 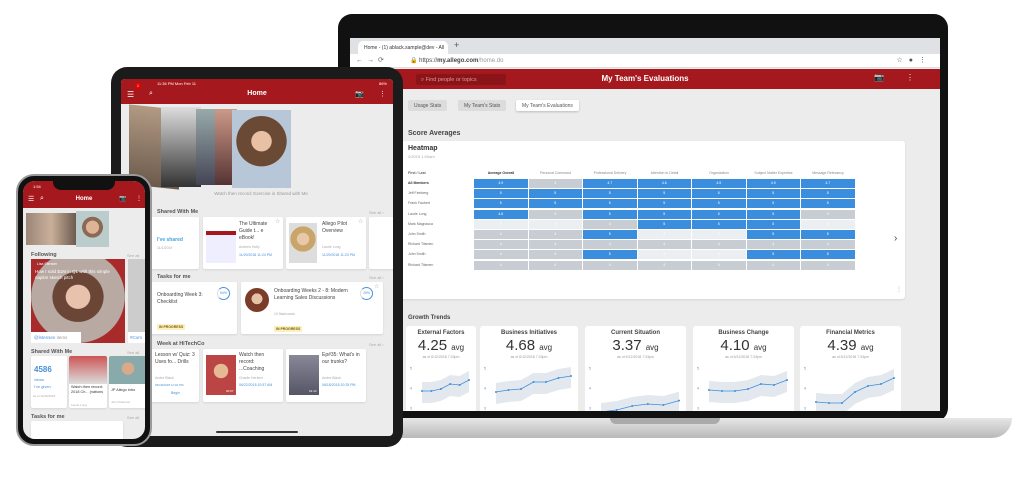 I want to click on column-header: Organization, so click(x=719, y=173).